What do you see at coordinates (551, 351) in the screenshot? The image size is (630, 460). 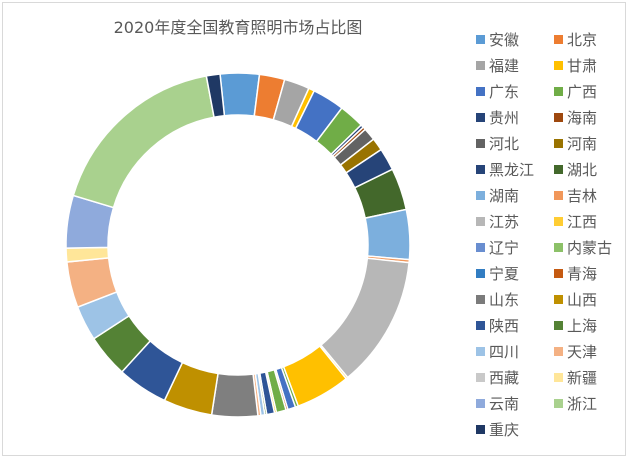 I see `legend-row: 四川 天津` at bounding box center [551, 351].